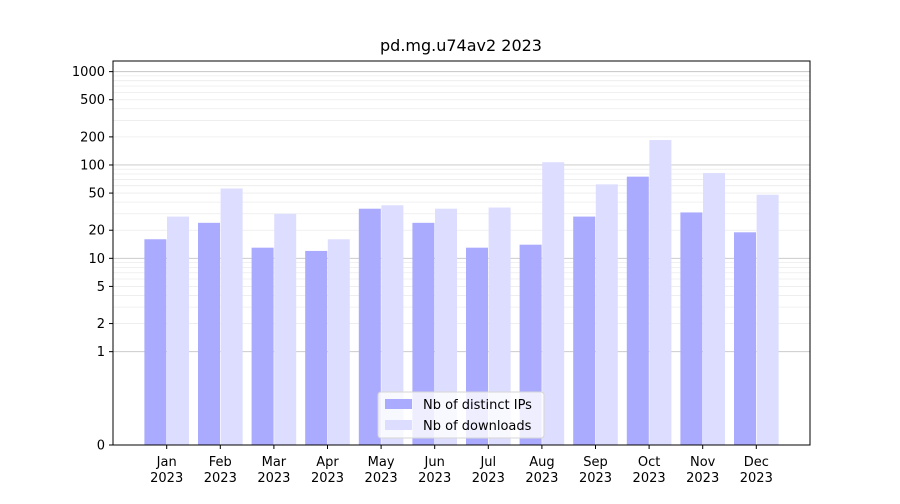 The height and width of the screenshot is (504, 900). I want to click on y-tick-label: 100, so click(92, 165).